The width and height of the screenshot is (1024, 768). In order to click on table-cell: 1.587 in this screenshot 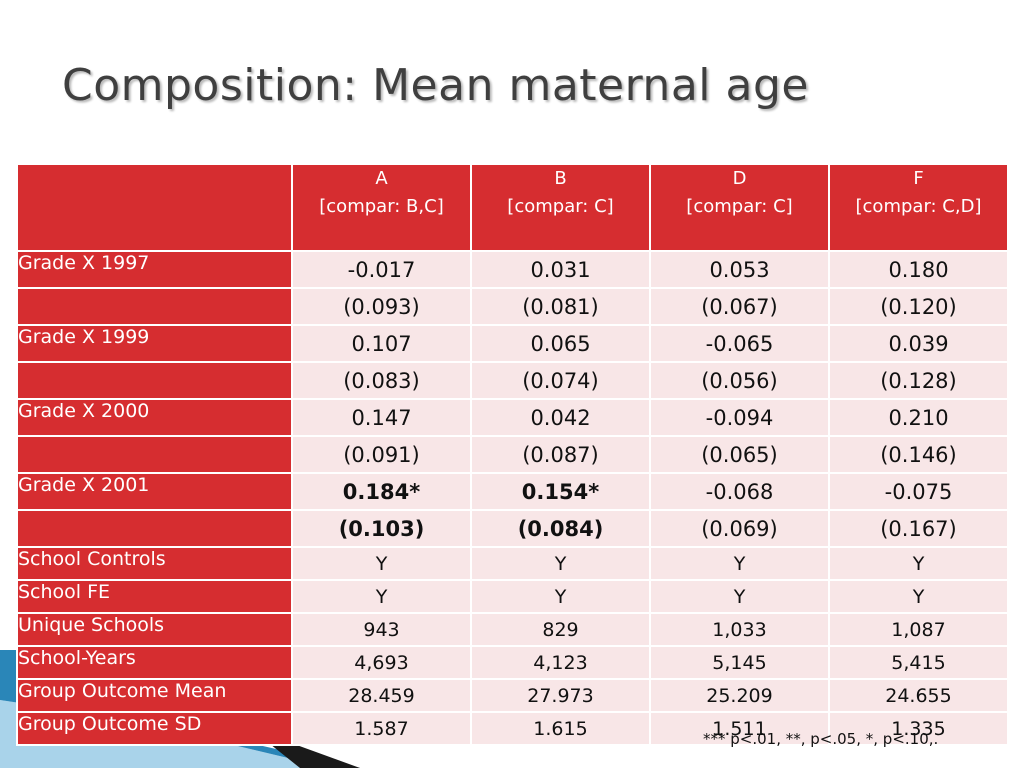, I will do `click(381, 728)`.